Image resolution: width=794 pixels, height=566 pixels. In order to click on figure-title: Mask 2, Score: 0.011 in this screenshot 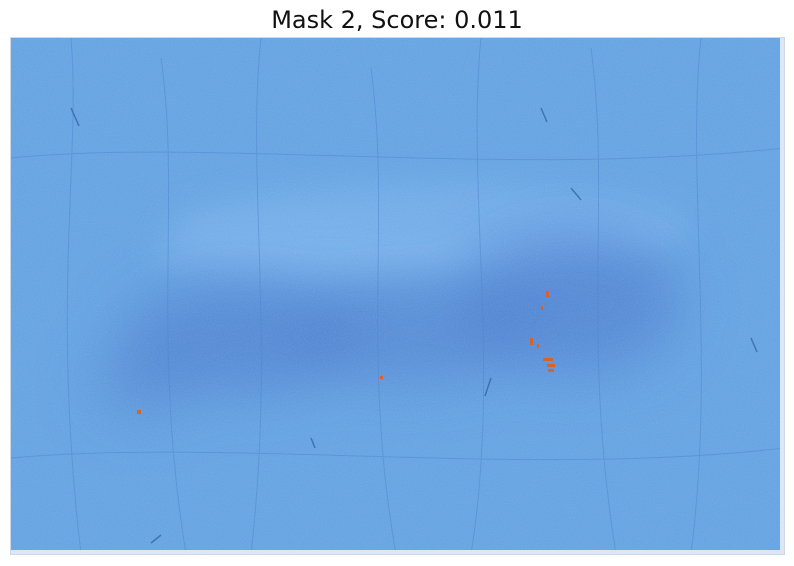, I will do `click(397, 20)`.